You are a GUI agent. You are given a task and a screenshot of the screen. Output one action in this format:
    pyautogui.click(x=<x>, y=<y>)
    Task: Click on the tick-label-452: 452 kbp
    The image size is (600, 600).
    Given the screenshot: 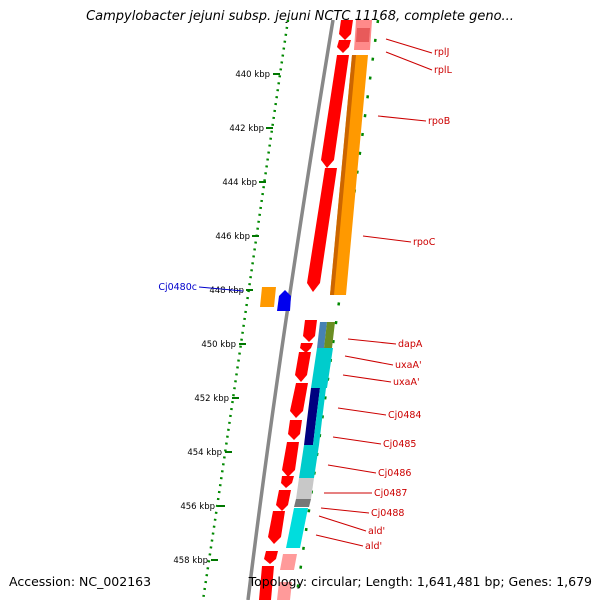 What is the action you would take?
    pyautogui.click(x=211, y=399)
    